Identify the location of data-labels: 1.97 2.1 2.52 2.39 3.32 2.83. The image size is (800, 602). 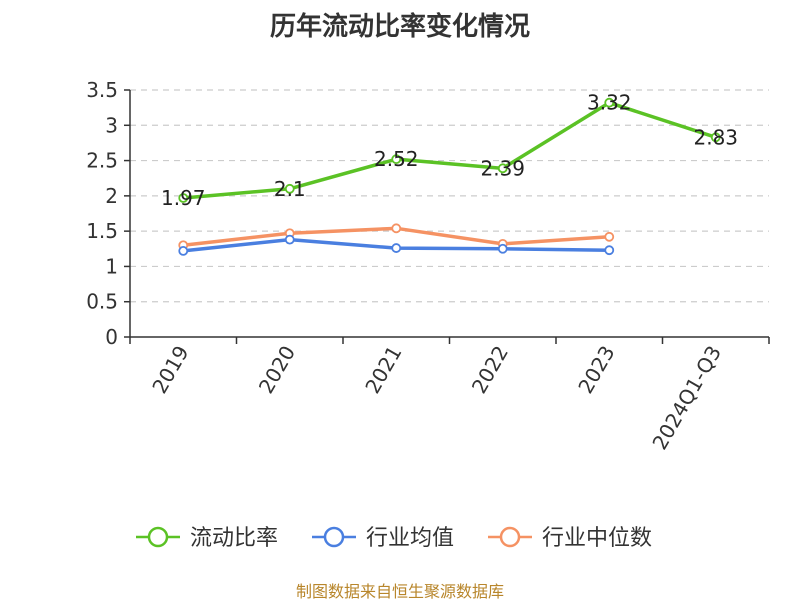
(449, 150).